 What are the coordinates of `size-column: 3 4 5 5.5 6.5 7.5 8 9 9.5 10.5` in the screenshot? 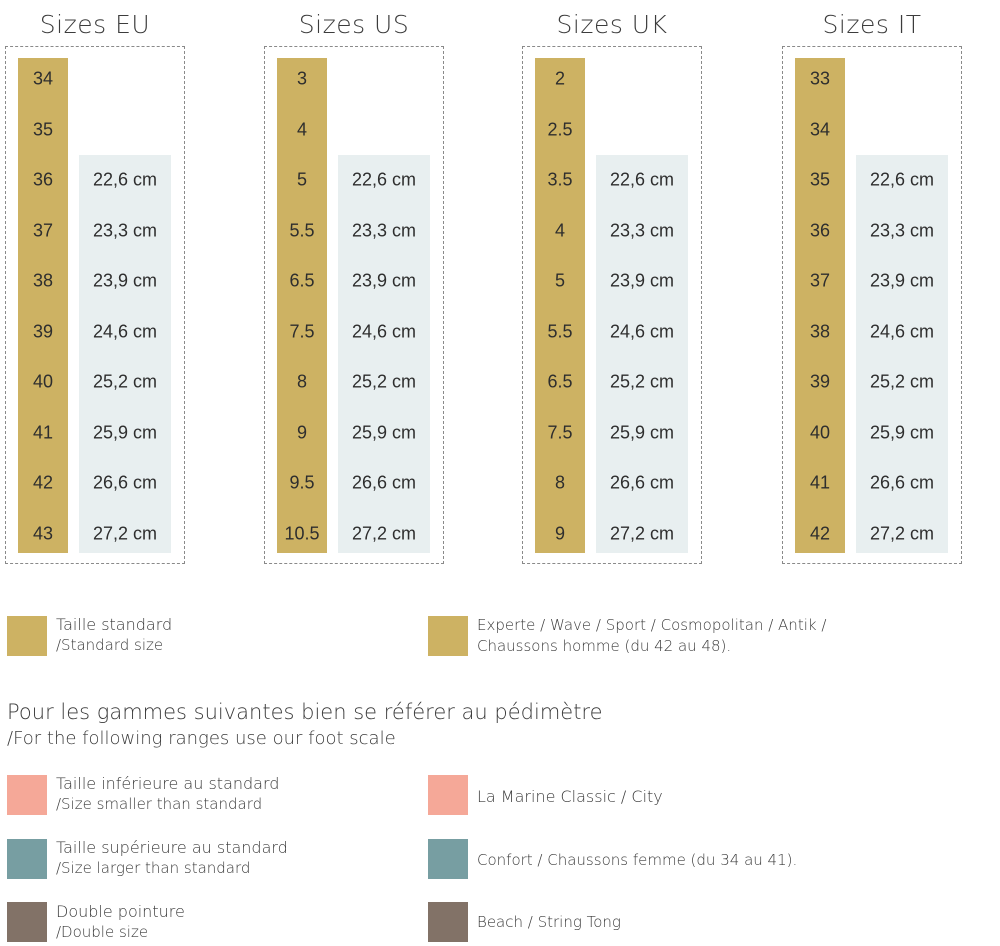 It's located at (302, 305).